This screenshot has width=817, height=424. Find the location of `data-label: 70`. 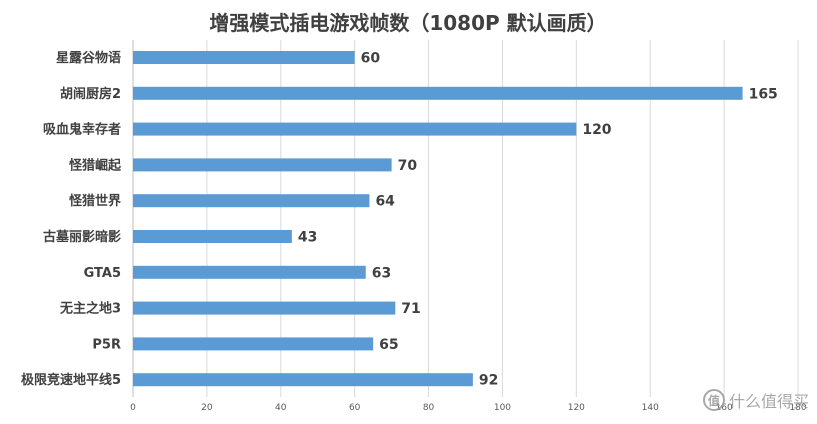

data-label: 70 is located at coordinates (408, 166).